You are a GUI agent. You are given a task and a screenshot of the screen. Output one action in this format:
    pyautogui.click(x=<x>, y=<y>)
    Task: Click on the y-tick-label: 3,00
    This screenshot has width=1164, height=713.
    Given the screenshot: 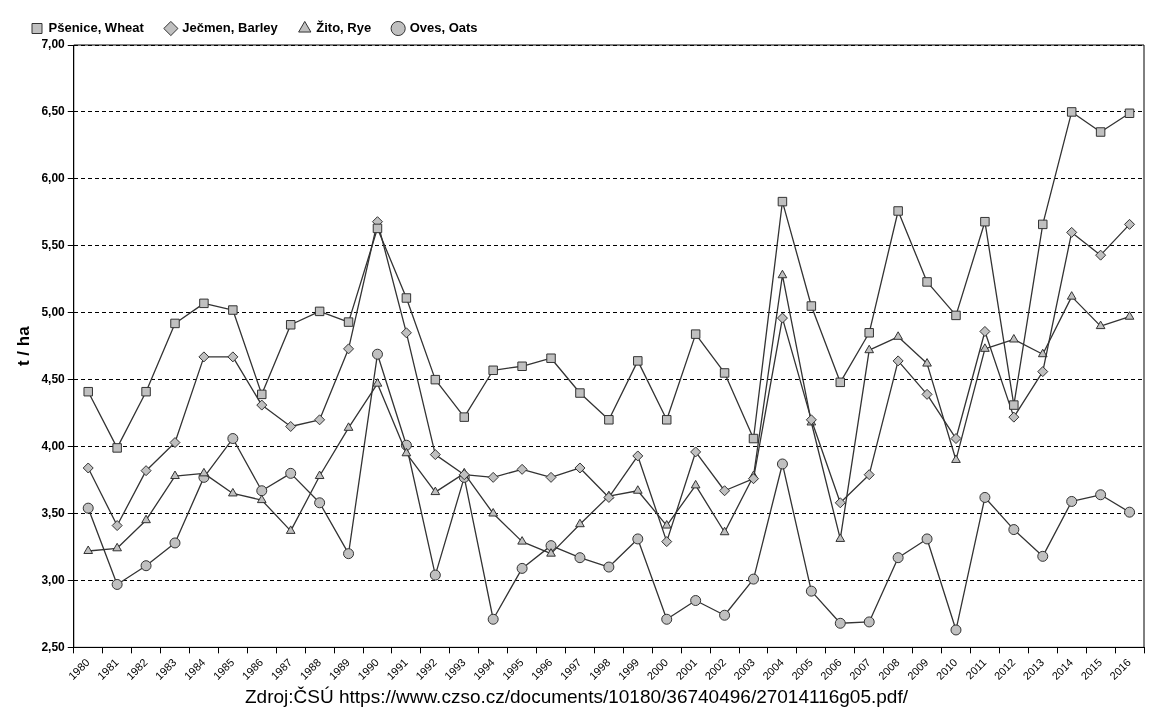 What is the action you would take?
    pyautogui.click(x=53, y=579)
    